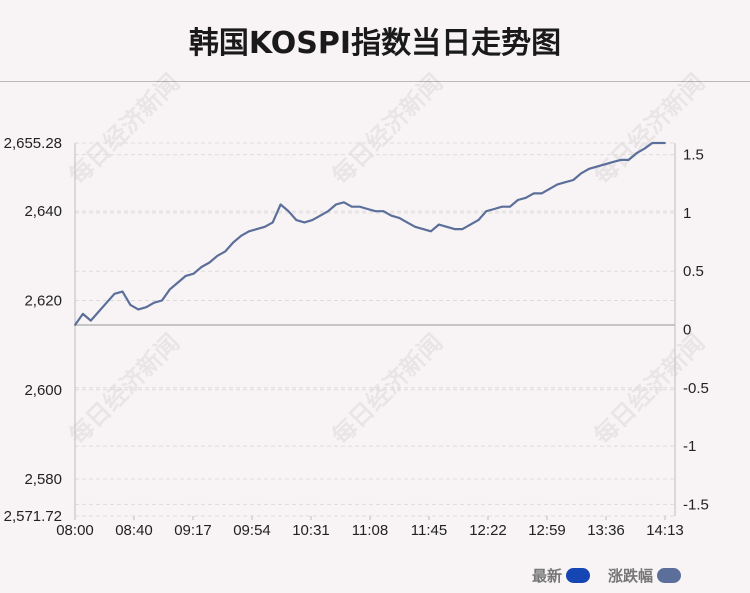  I want to click on right-axis-tick-label: 1, so click(687, 213).